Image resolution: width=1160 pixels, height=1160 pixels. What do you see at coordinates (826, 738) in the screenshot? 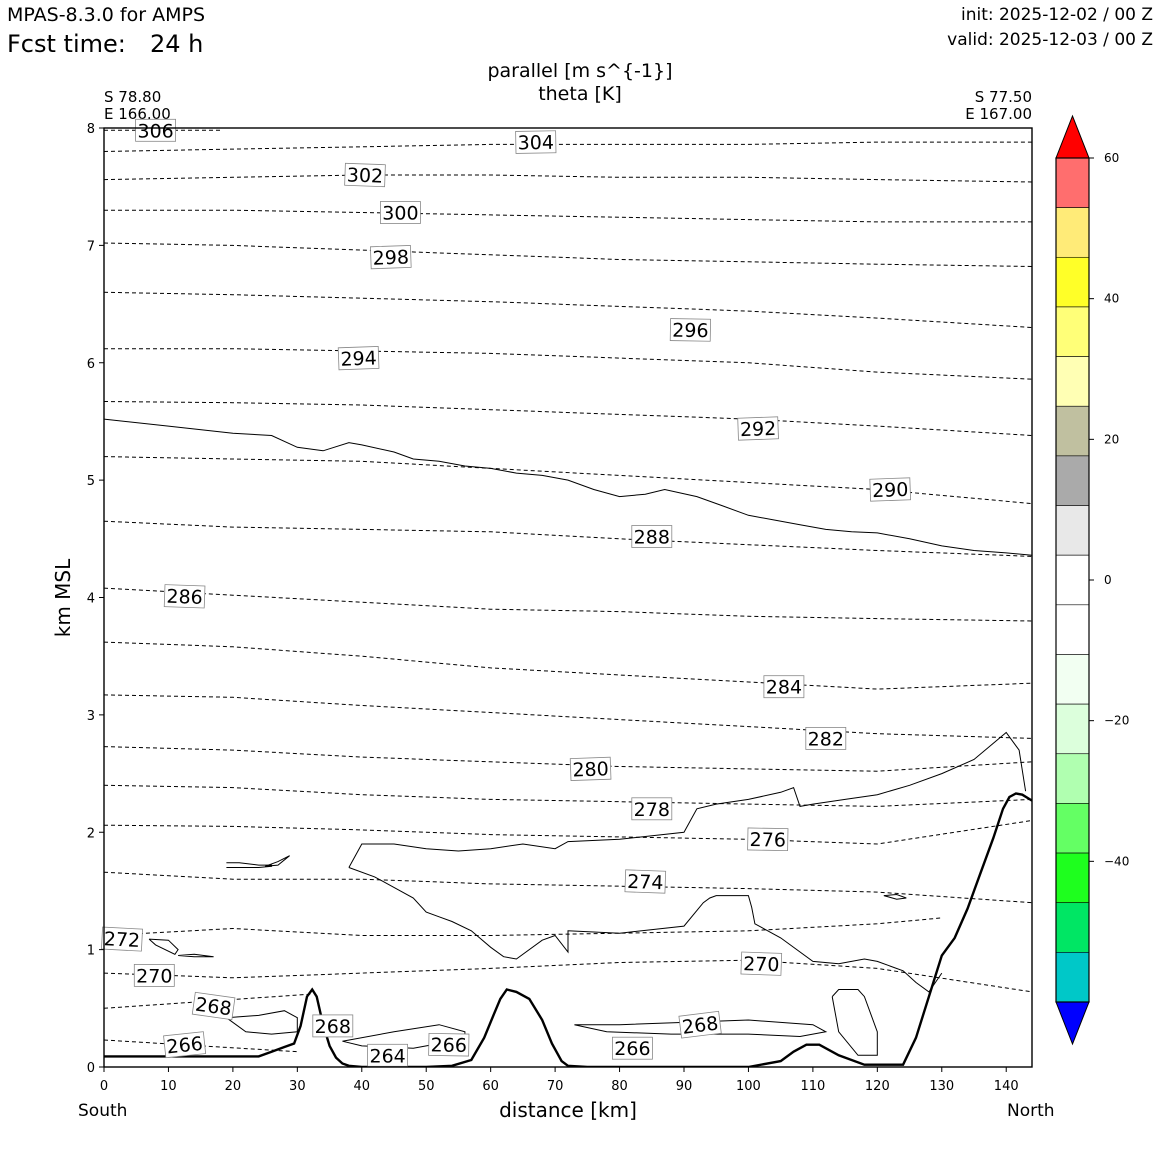
I see `theta-label-282: 282` at bounding box center [826, 738].